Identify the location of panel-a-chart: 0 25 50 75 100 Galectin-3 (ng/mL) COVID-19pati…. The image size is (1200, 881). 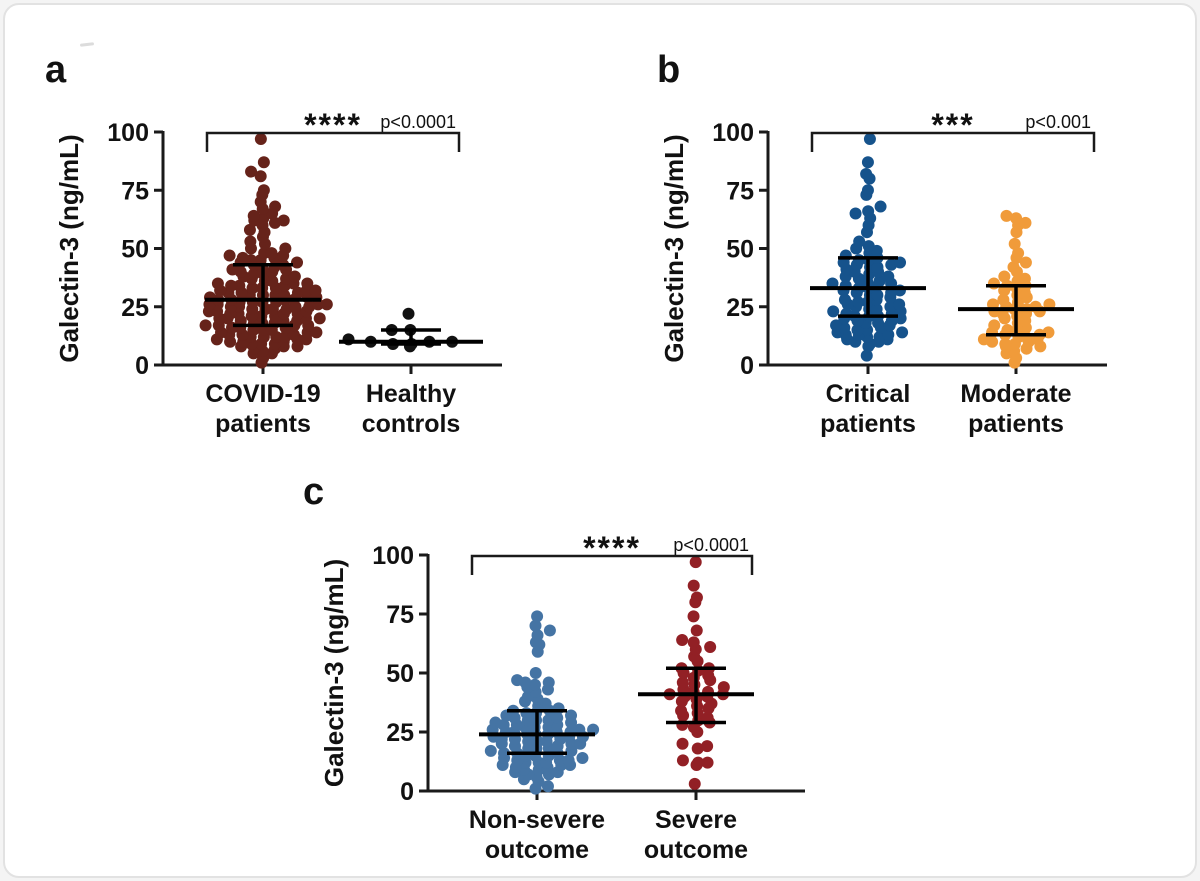
(278, 272).